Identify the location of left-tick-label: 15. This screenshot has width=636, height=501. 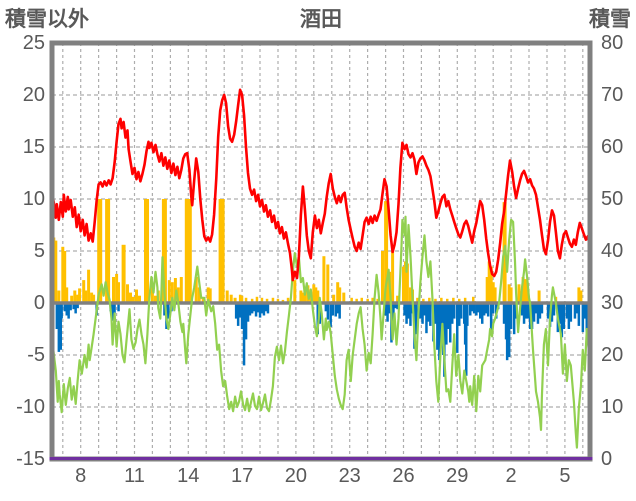
(33, 147).